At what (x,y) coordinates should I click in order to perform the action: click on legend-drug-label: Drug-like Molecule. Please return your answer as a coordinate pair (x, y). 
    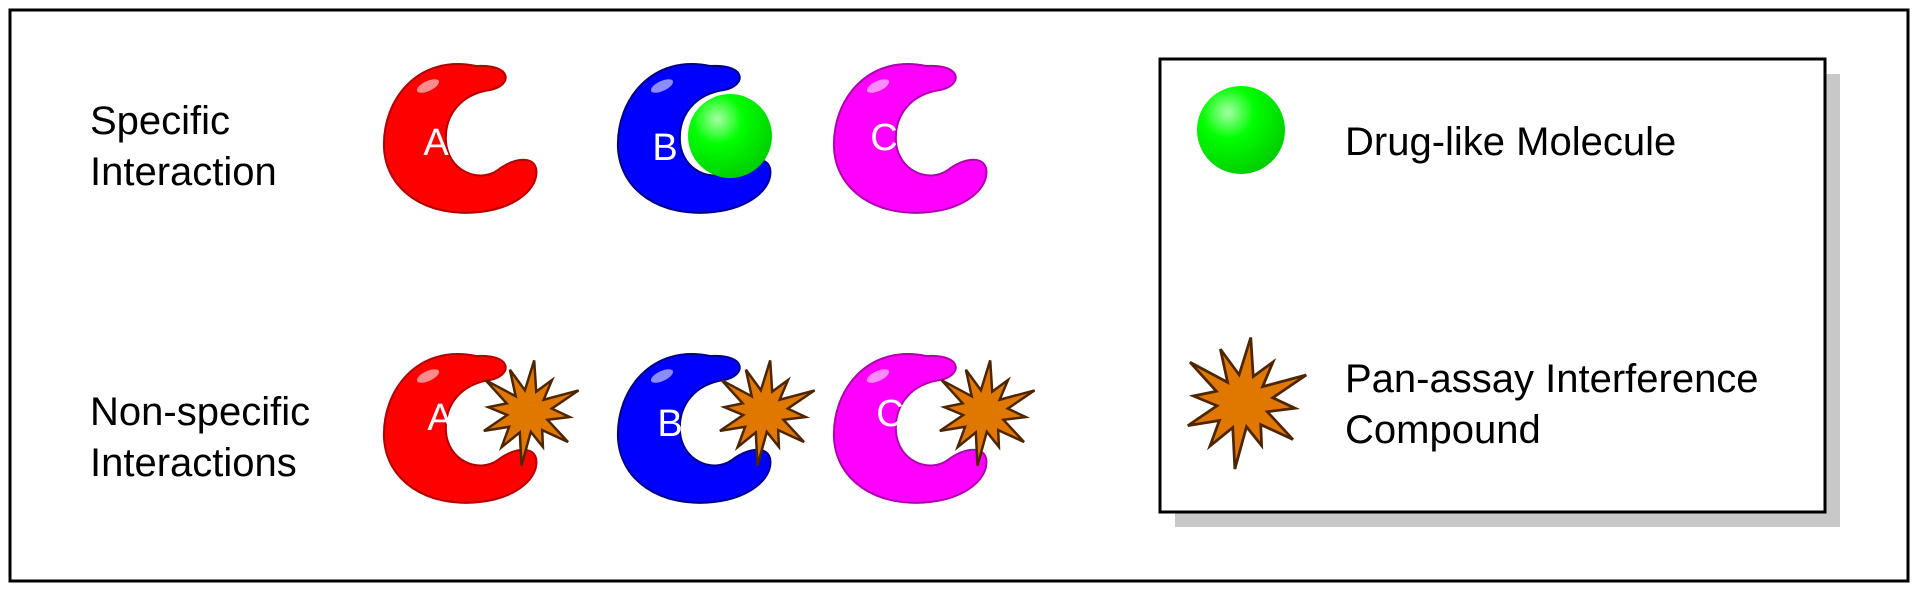
    Looking at the image, I should click on (1510, 142).